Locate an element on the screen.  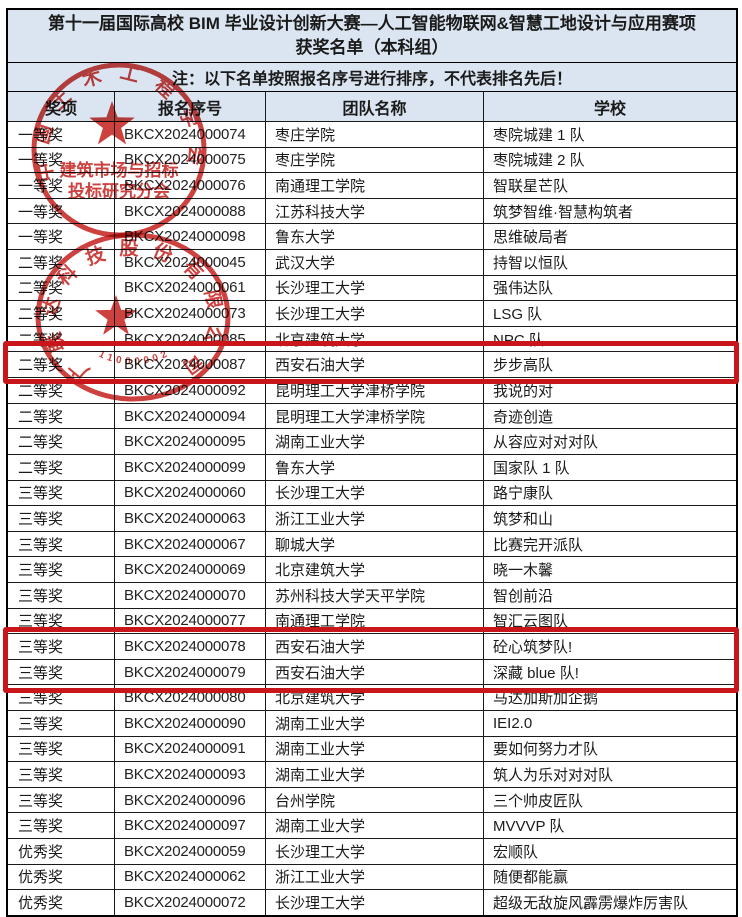
page-title-line2: 获奖名单（本科组） is located at coordinates (372, 47).